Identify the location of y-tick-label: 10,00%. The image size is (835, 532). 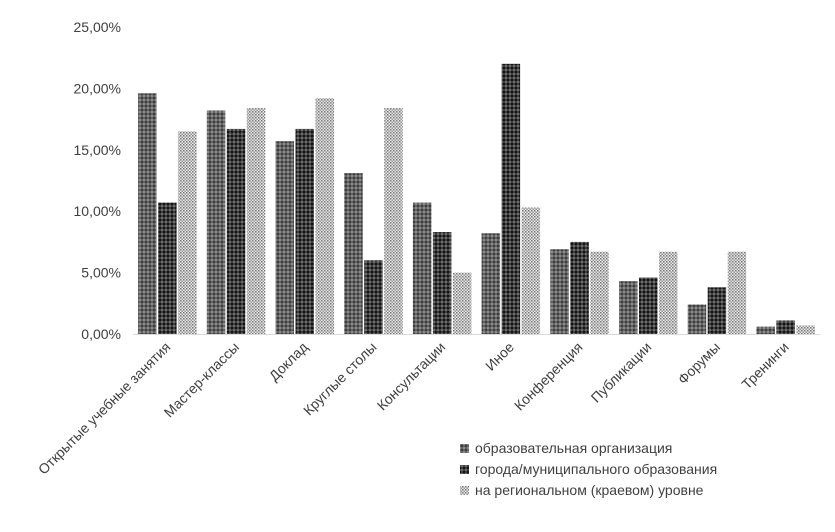
(97, 211).